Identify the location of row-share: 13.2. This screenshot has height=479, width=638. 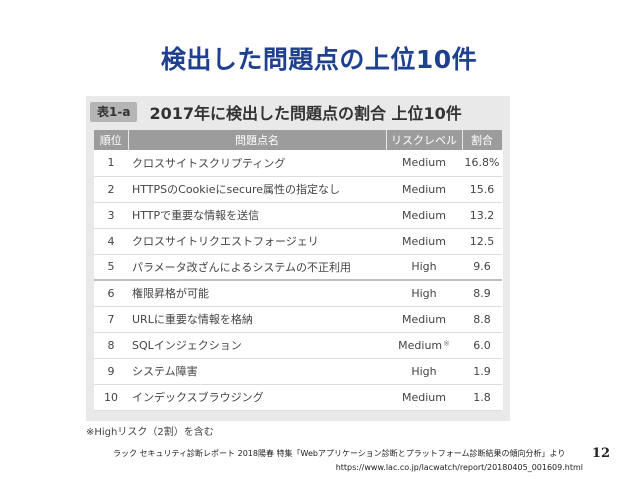
(482, 215).